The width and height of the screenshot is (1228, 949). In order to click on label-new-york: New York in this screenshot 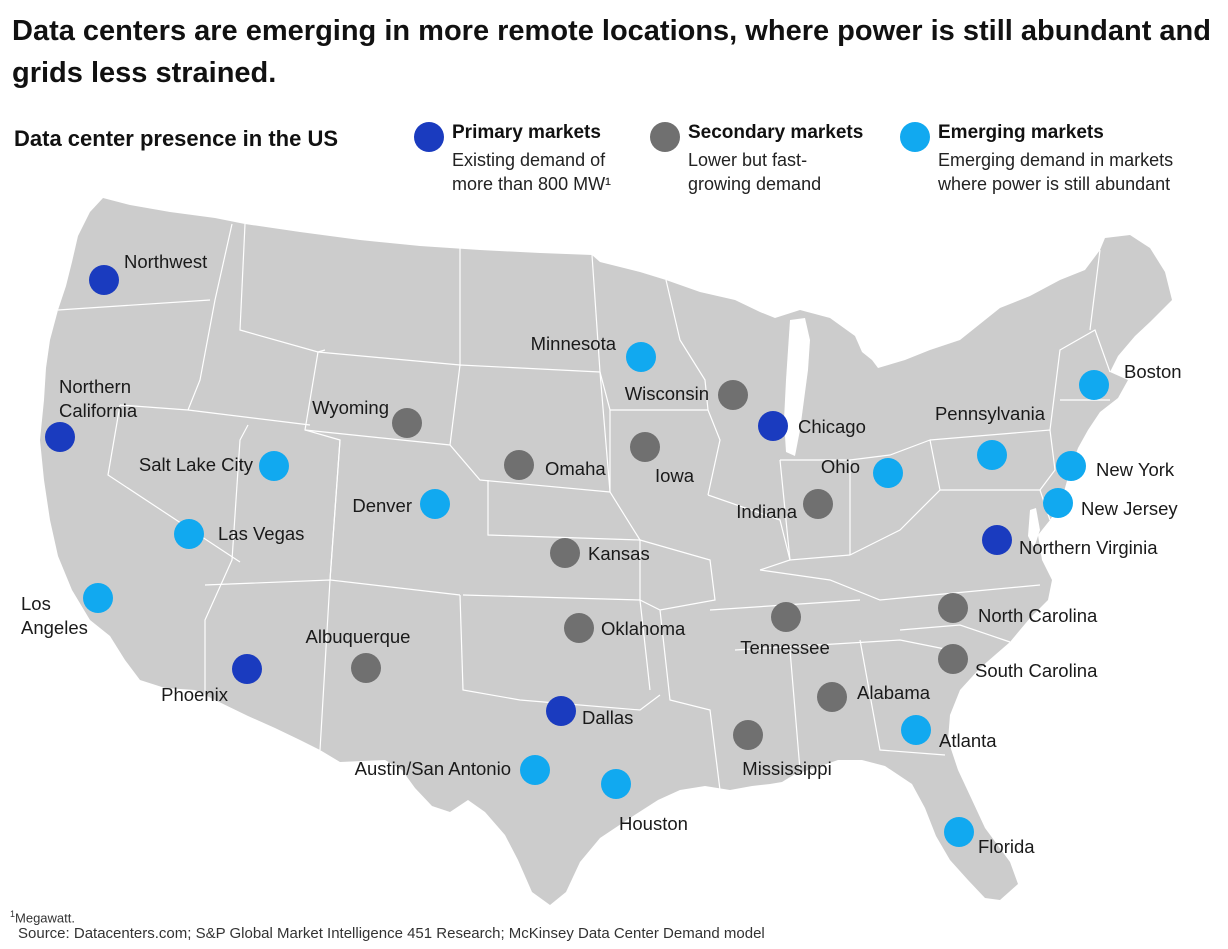, I will do `click(1135, 469)`.